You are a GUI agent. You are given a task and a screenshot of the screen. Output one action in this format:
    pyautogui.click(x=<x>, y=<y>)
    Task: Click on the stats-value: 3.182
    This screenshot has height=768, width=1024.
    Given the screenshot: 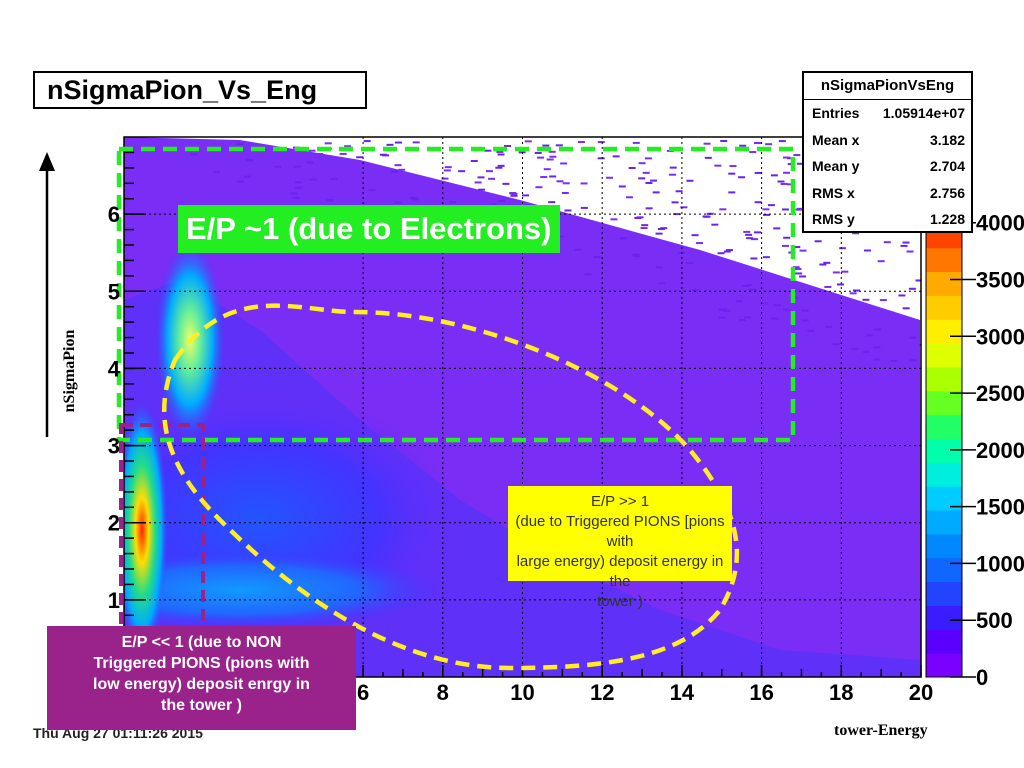 What is the action you would take?
    pyautogui.click(x=947, y=139)
    